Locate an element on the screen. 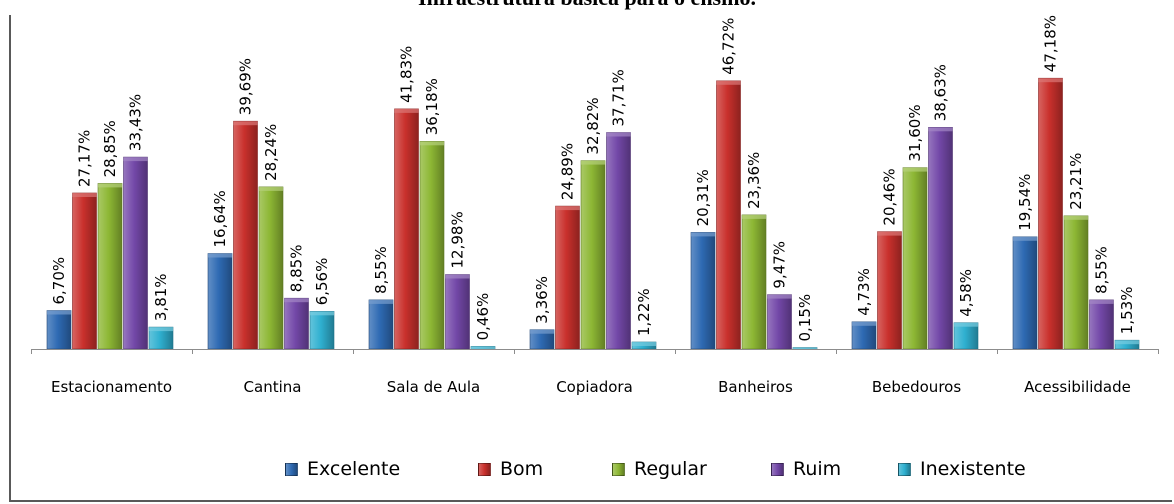 This screenshot has height=504, width=1174. category-label: Cantina is located at coordinates (273, 387).